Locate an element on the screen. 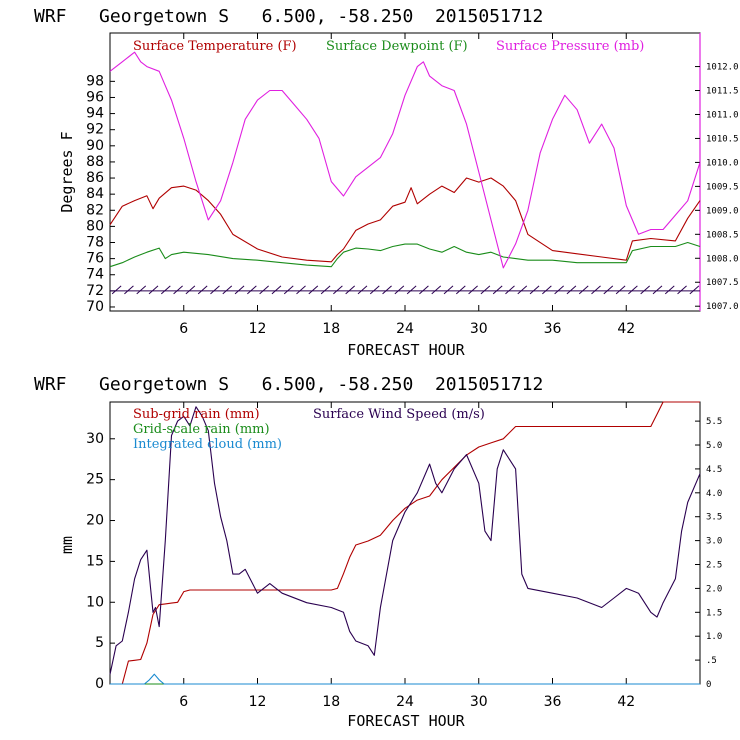  chart2-legend-cloud: Integrated cloud (mm) is located at coordinates (207, 444).